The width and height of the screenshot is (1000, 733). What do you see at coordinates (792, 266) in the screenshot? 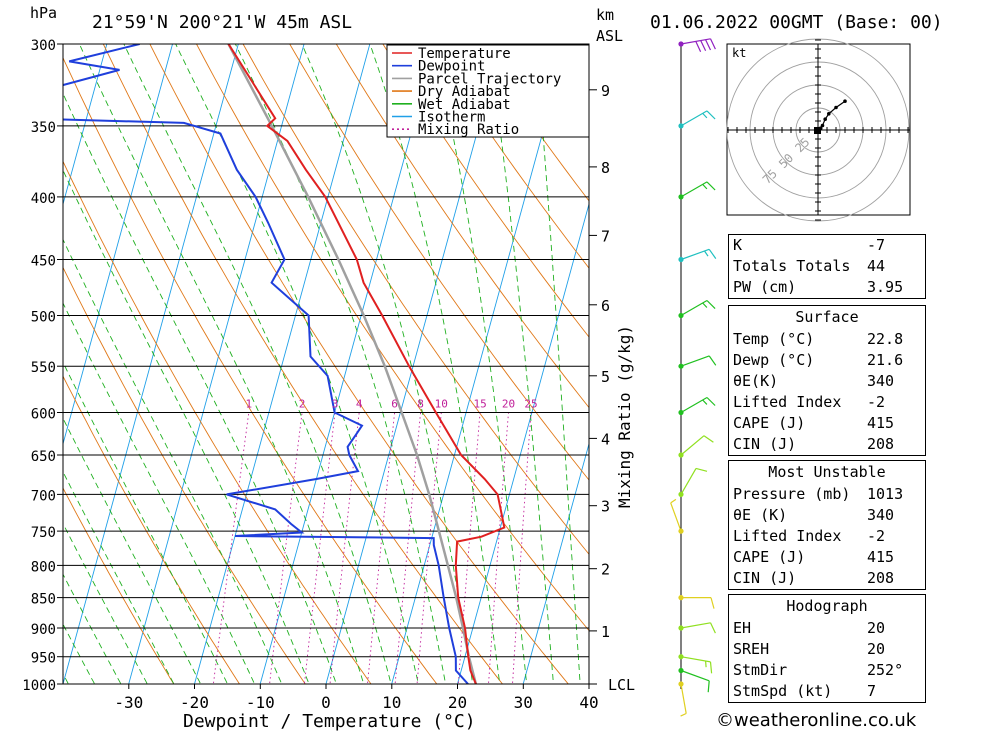
I see `index-label: Totals Totals` at bounding box center [792, 266].